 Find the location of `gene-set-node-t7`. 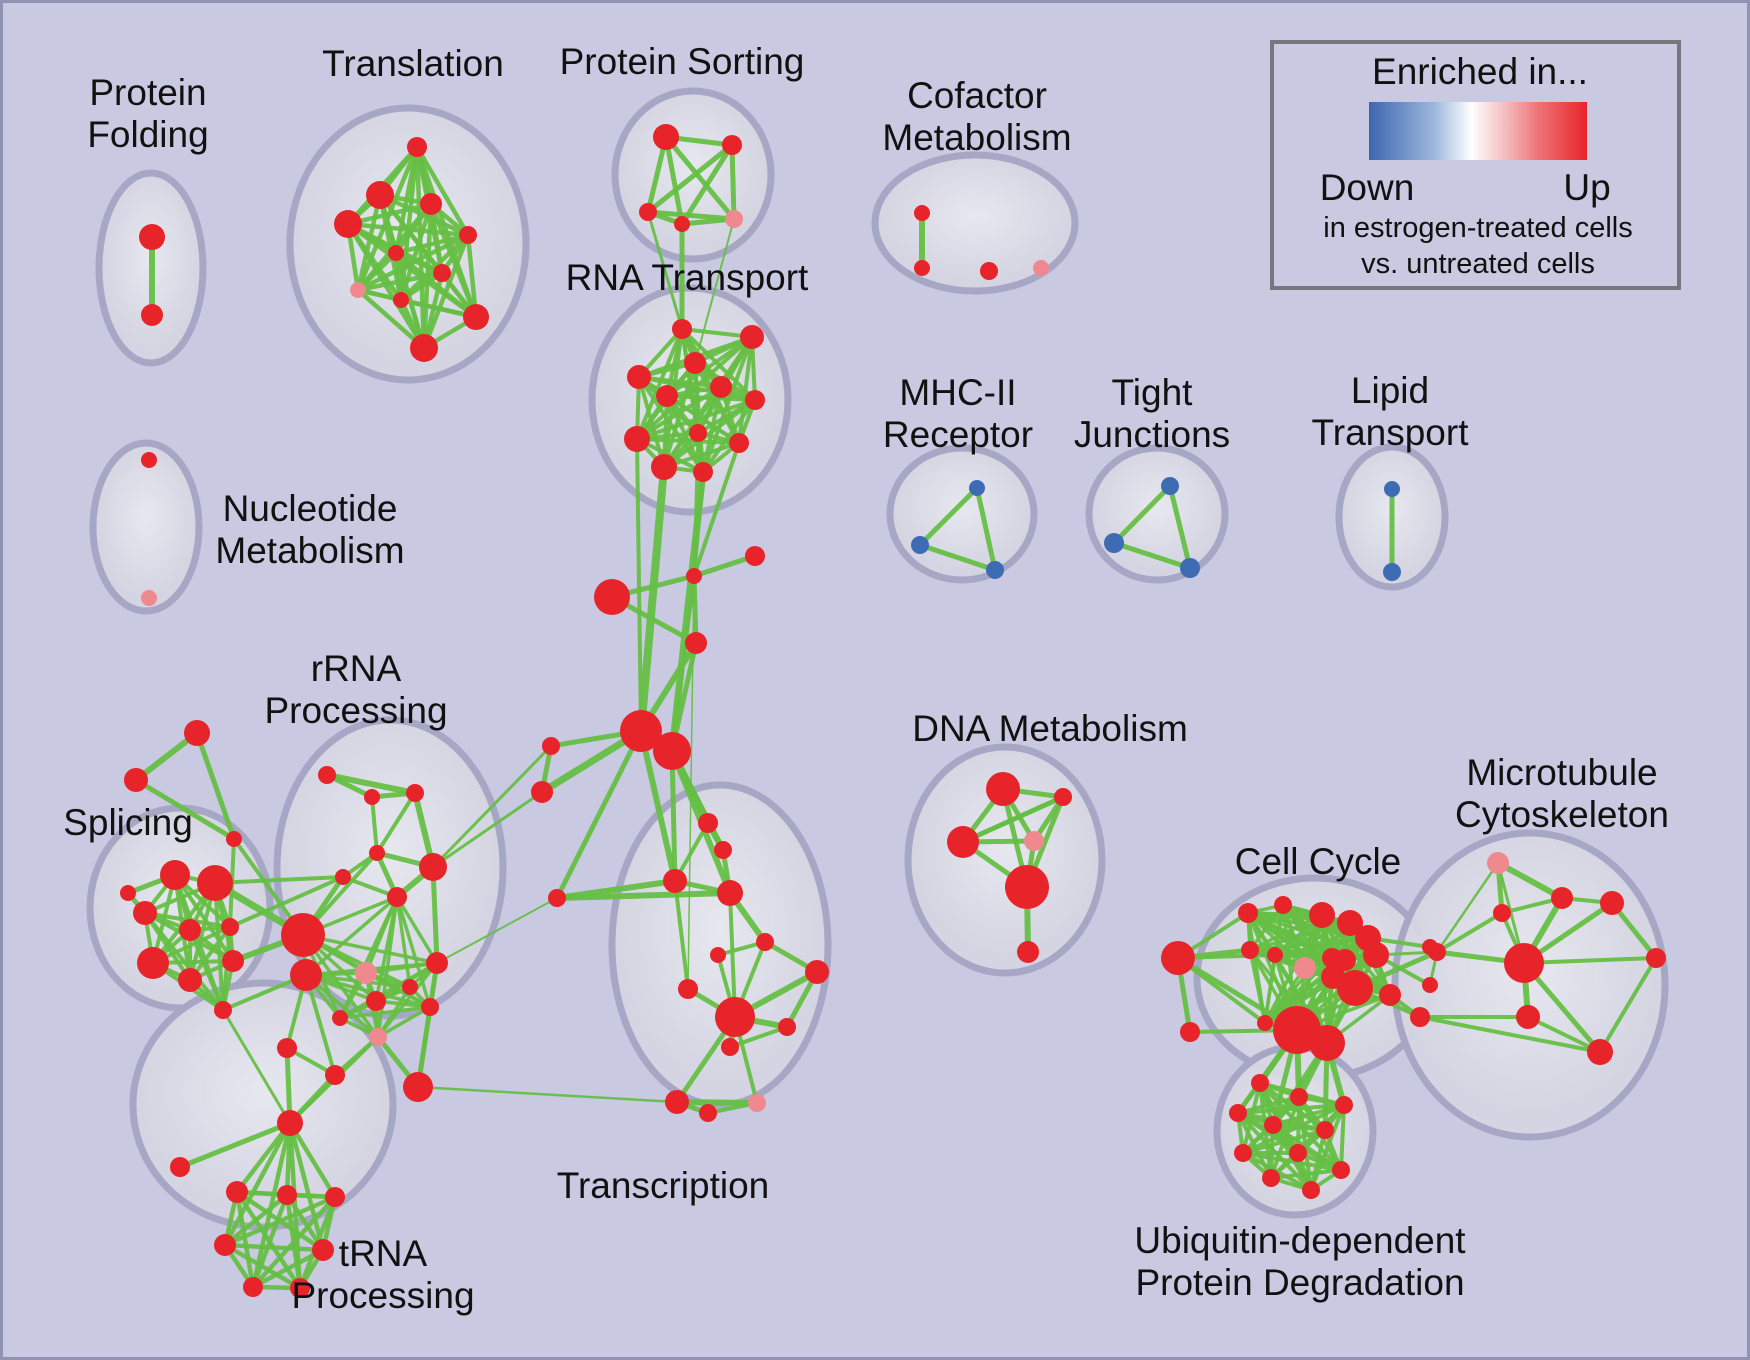

gene-set-node-t7 is located at coordinates (442, 273).